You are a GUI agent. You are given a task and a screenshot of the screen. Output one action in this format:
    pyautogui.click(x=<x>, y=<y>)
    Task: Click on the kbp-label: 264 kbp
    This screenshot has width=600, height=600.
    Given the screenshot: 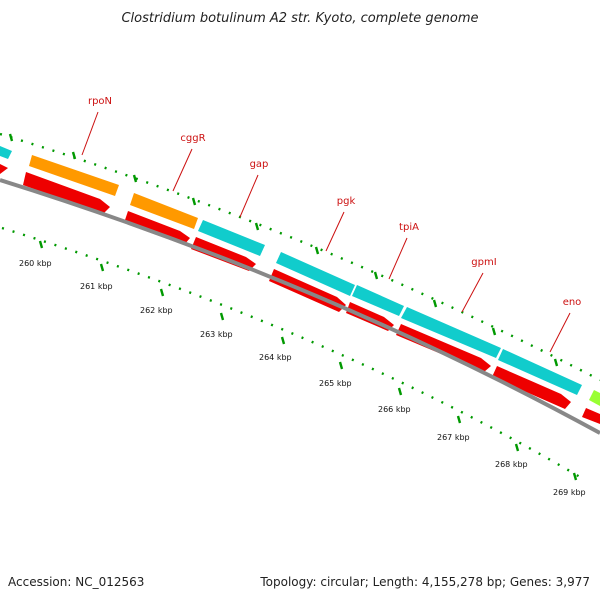 What is the action you would take?
    pyautogui.click(x=275, y=357)
    